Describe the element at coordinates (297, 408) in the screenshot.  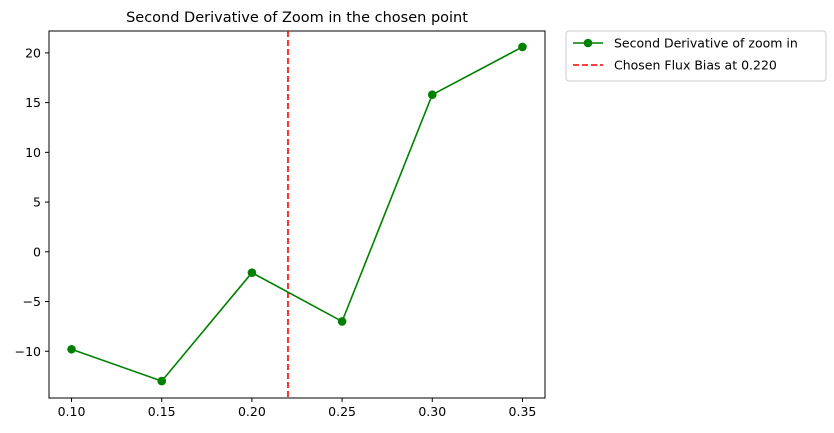
I see `x-axis-ticks: 0.10 0.15 0.20 0.25 0.30 0.35` at that location.